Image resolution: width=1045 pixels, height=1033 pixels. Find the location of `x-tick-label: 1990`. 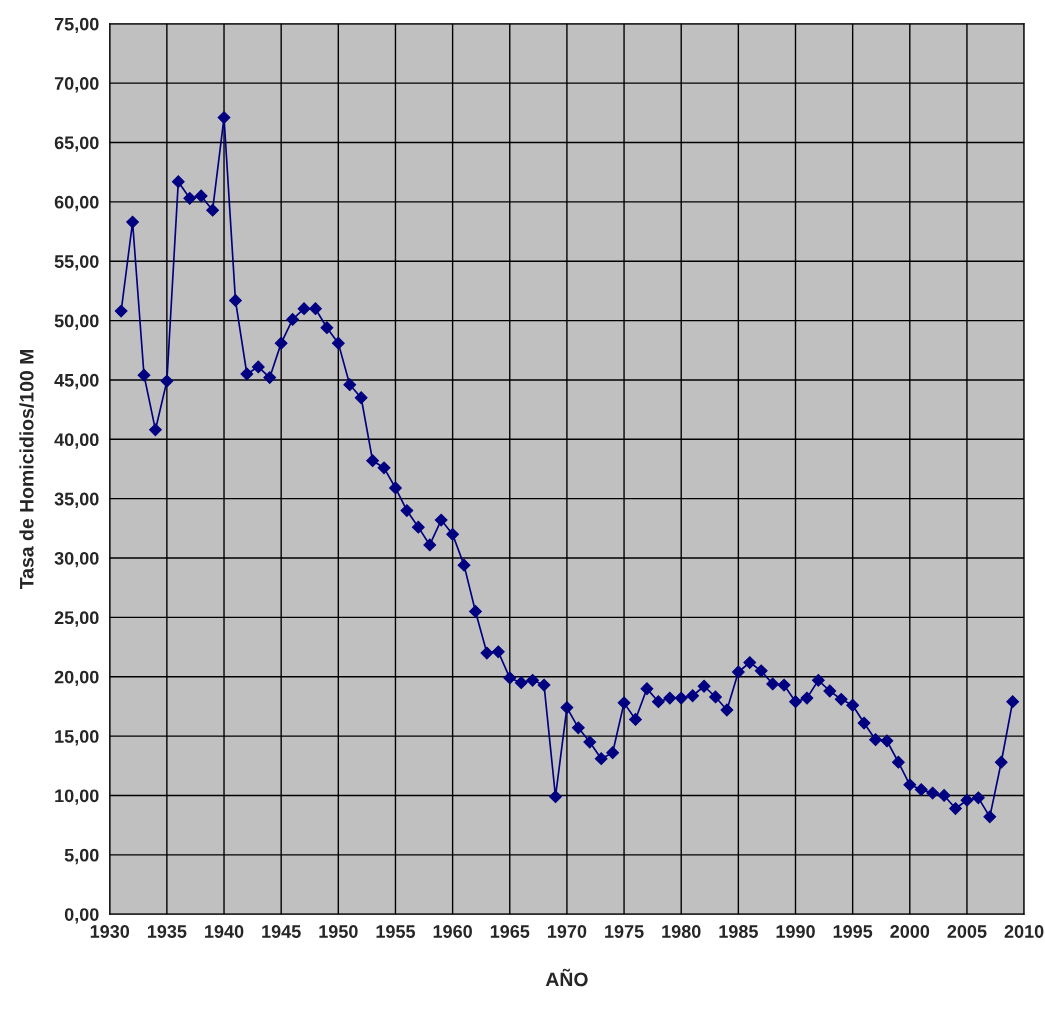

x-tick-label: 1990 is located at coordinates (795, 931).